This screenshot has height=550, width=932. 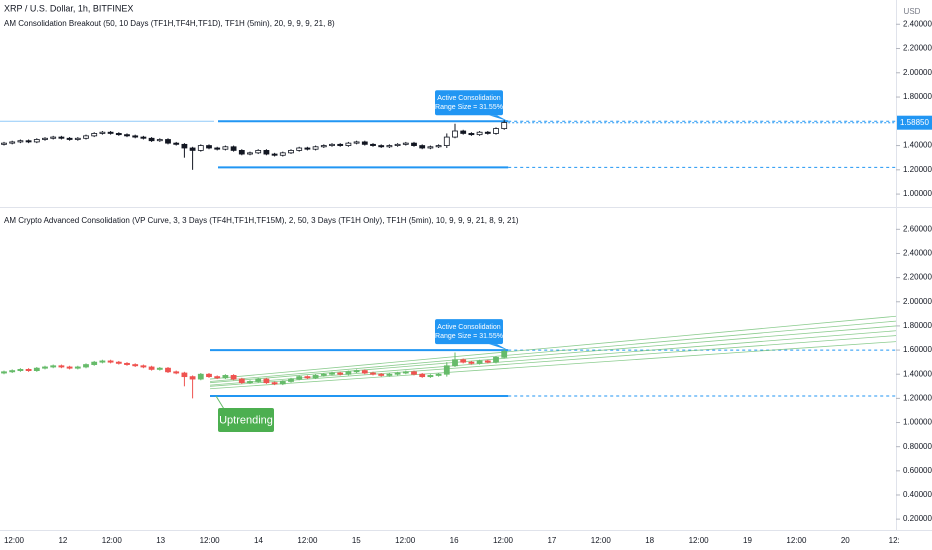 I want to click on y-tick-label: 1.20000, so click(x=917, y=397).